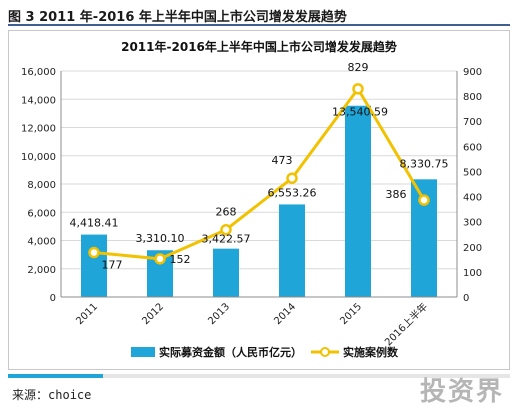 This screenshot has width=518, height=416. What do you see at coordinates (424, 163) in the screenshot?
I see `bar-data-label: 8,330.75` at bounding box center [424, 163].